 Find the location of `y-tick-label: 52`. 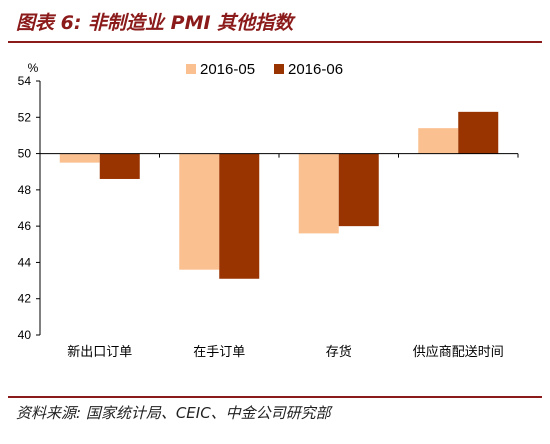

y-tick-label: 52 is located at coordinates (25, 117).